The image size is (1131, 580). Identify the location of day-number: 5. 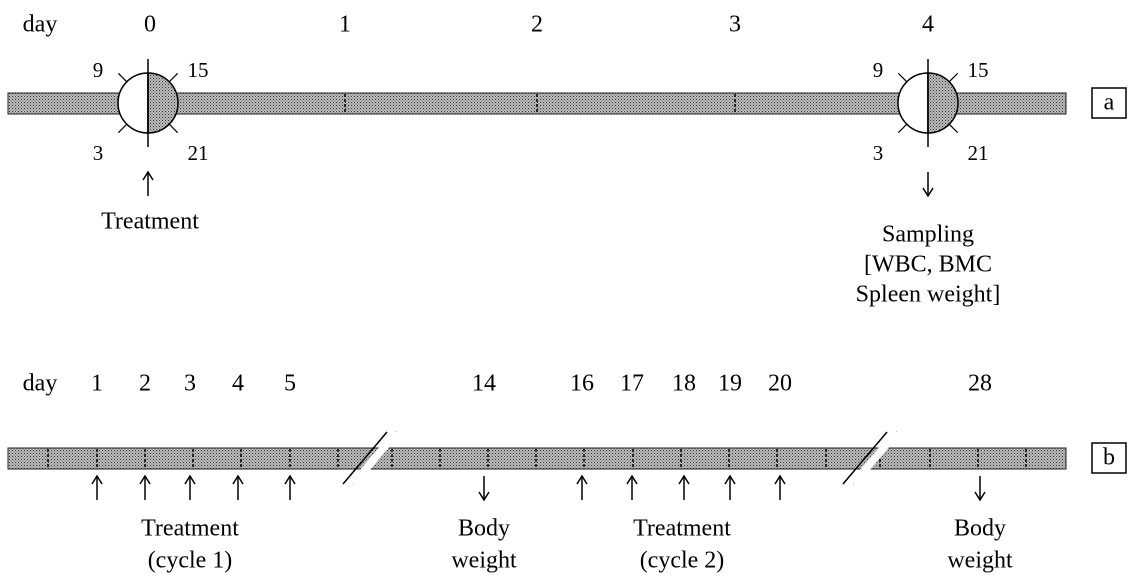
(290, 384).